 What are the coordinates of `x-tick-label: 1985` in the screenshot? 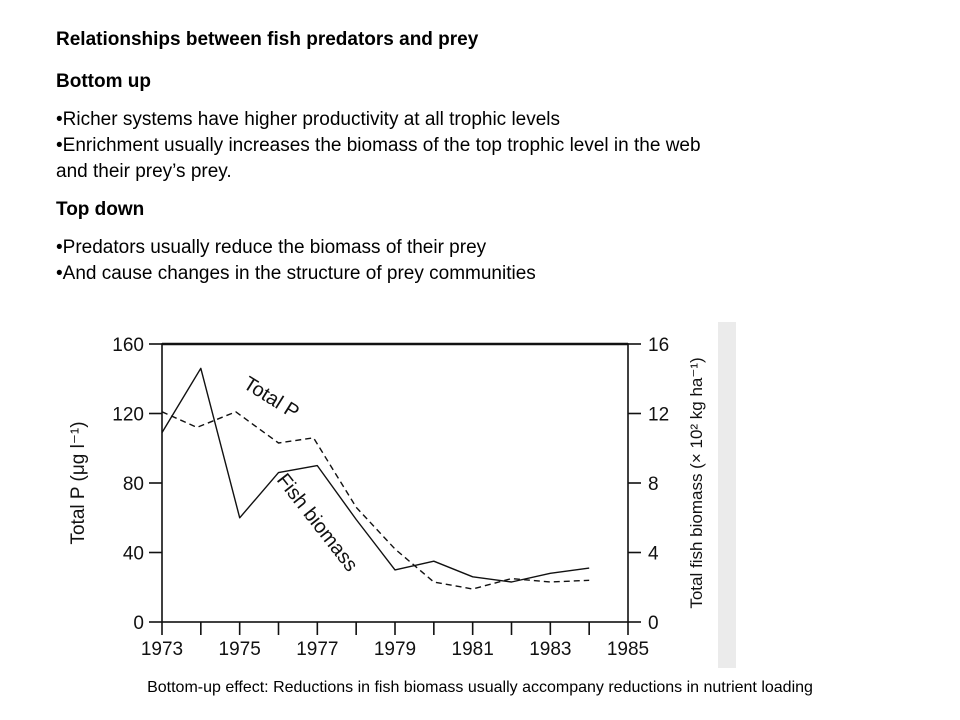 It's located at (628, 649).